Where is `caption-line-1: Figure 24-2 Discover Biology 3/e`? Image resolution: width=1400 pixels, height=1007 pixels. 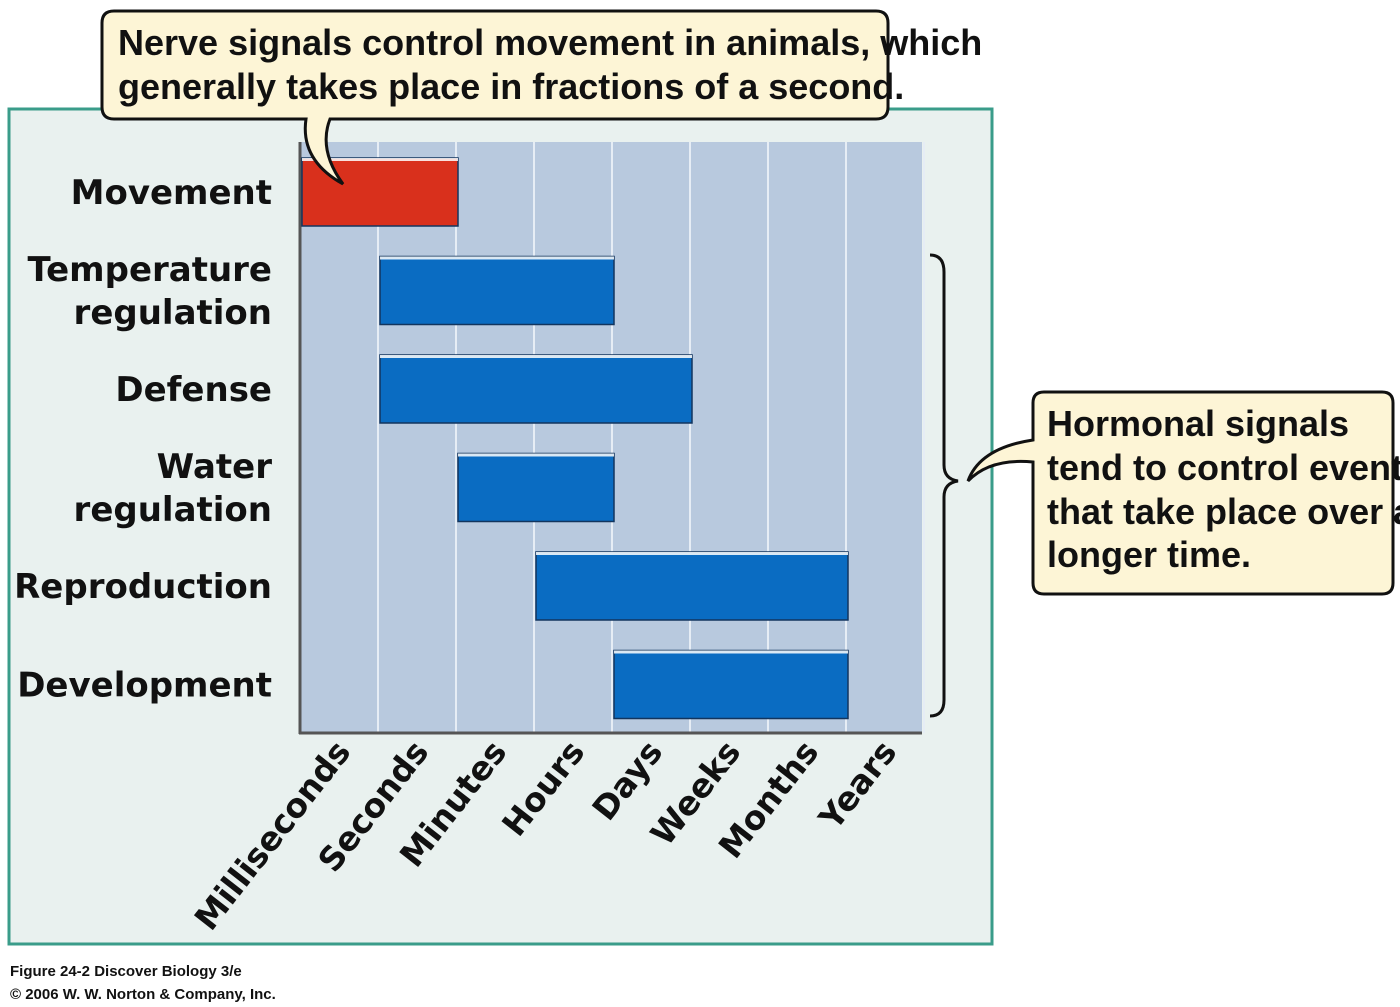 caption-line-1: Figure 24-2 Discover Biology 3/e is located at coordinates (126, 971).